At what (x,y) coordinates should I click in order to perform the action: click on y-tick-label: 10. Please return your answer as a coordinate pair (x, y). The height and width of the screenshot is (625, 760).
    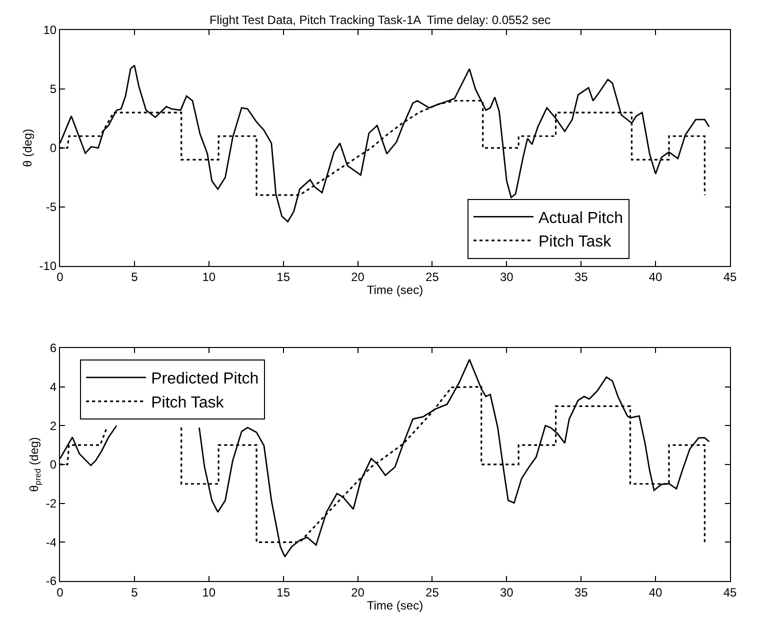
    Looking at the image, I should click on (50, 30).